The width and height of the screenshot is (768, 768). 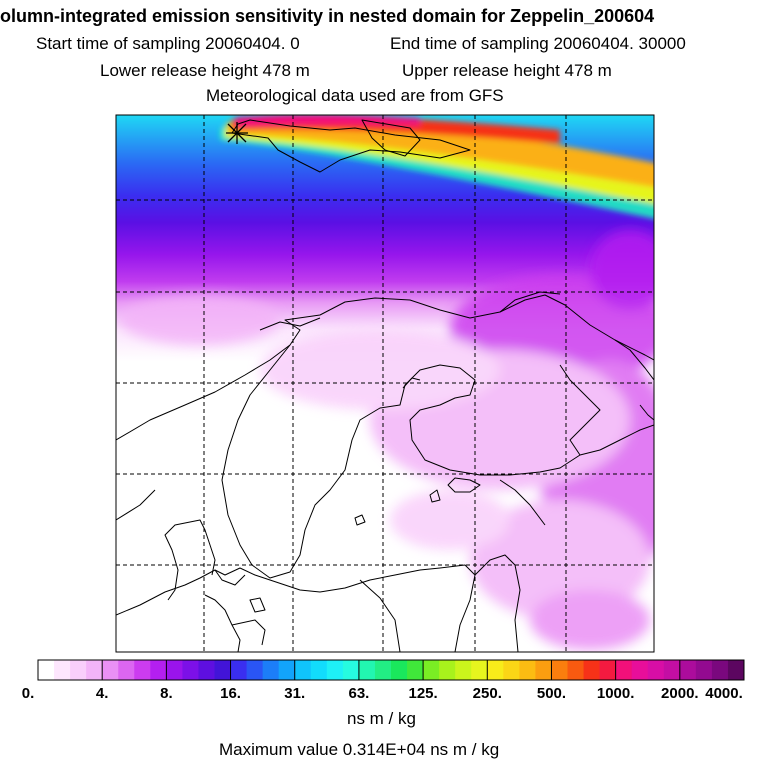 What do you see at coordinates (359, 749) in the screenshot?
I see `max-value-label: Maximum value 0.314E+04 ns m / kg` at bounding box center [359, 749].